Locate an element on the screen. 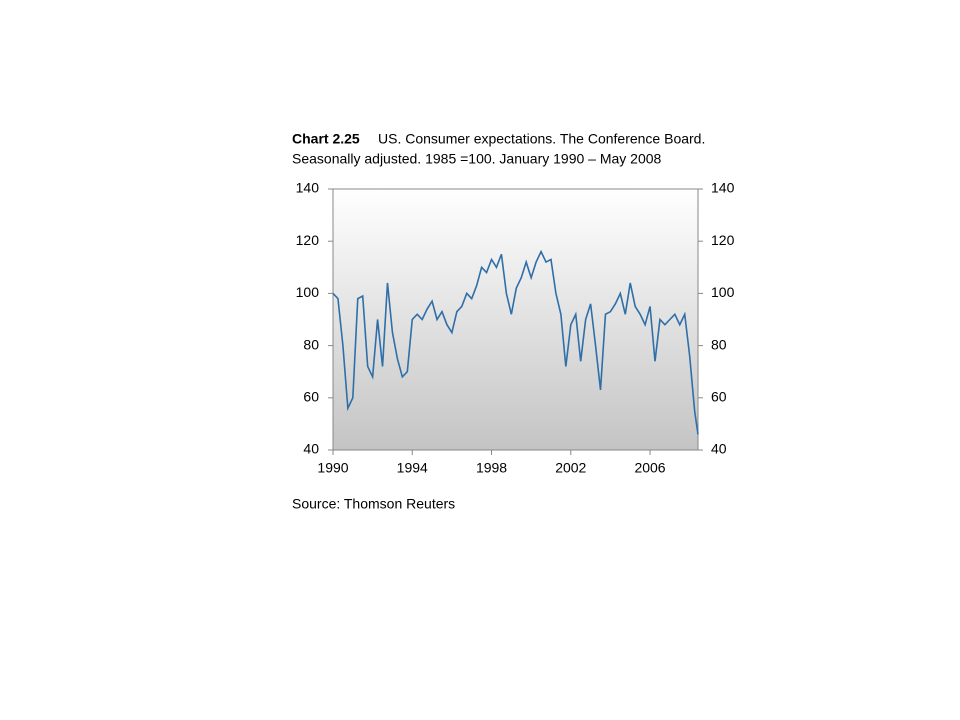 The height and width of the screenshot is (720, 960). y2-tick-label: 140 is located at coordinates (723, 188).